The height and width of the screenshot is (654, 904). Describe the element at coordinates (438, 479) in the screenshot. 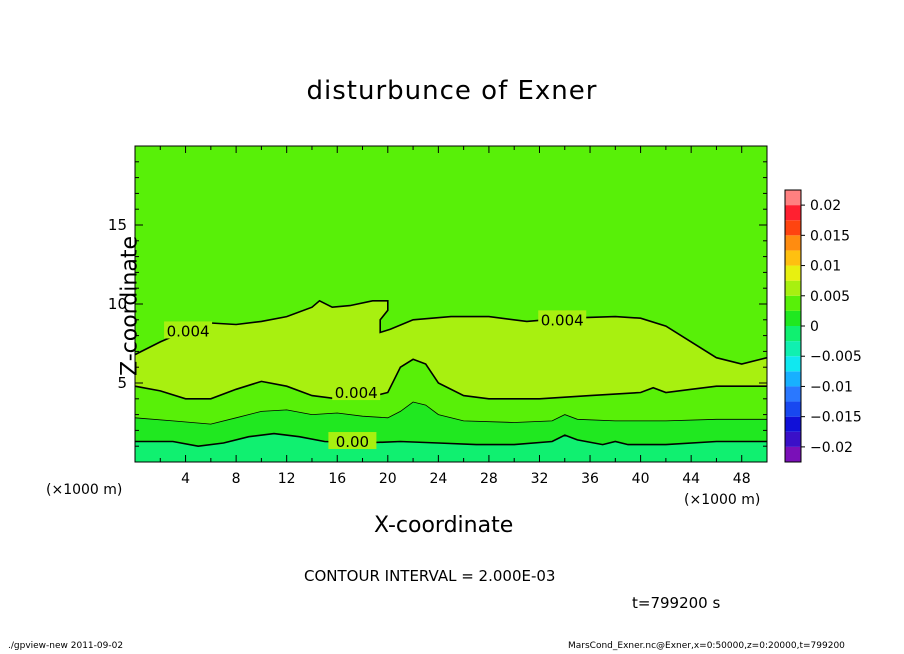

I see `x-tick-label-24: 24` at that location.